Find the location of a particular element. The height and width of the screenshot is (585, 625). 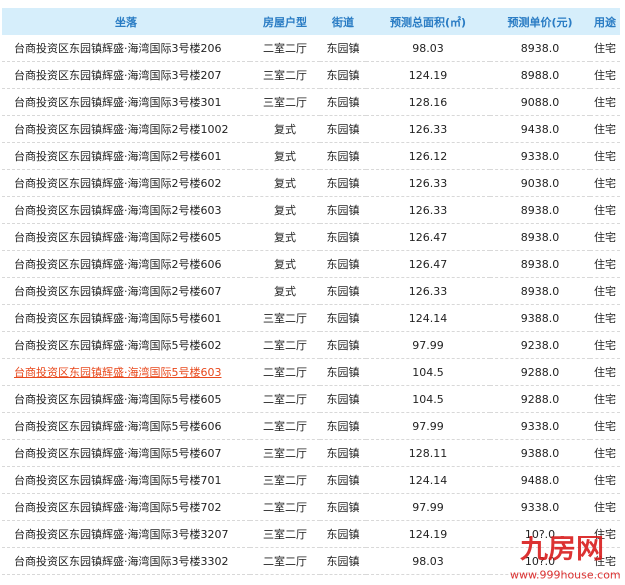

cell-location-link: 台商投资区东园镇辉盛·海湾国际3号楼207 is located at coordinates (126, 75).